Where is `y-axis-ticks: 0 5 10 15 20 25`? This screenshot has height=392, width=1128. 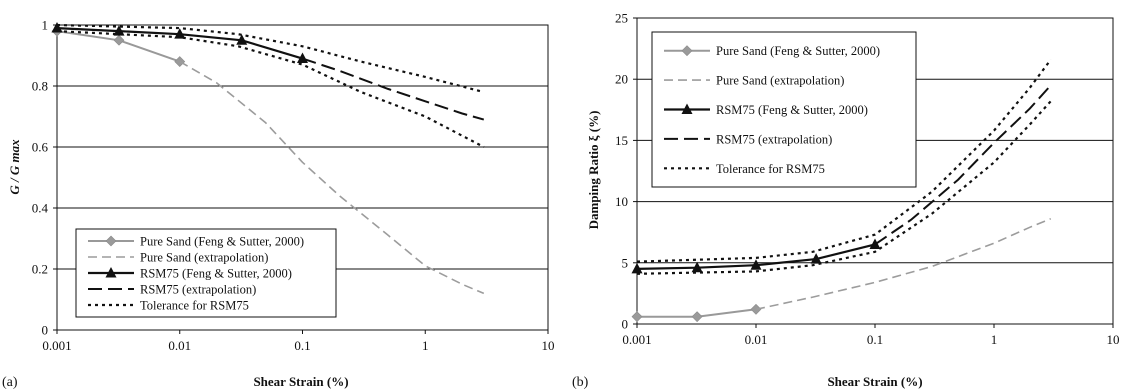 y-axis-ticks: 0 5 10 15 20 25 is located at coordinates (626, 171).